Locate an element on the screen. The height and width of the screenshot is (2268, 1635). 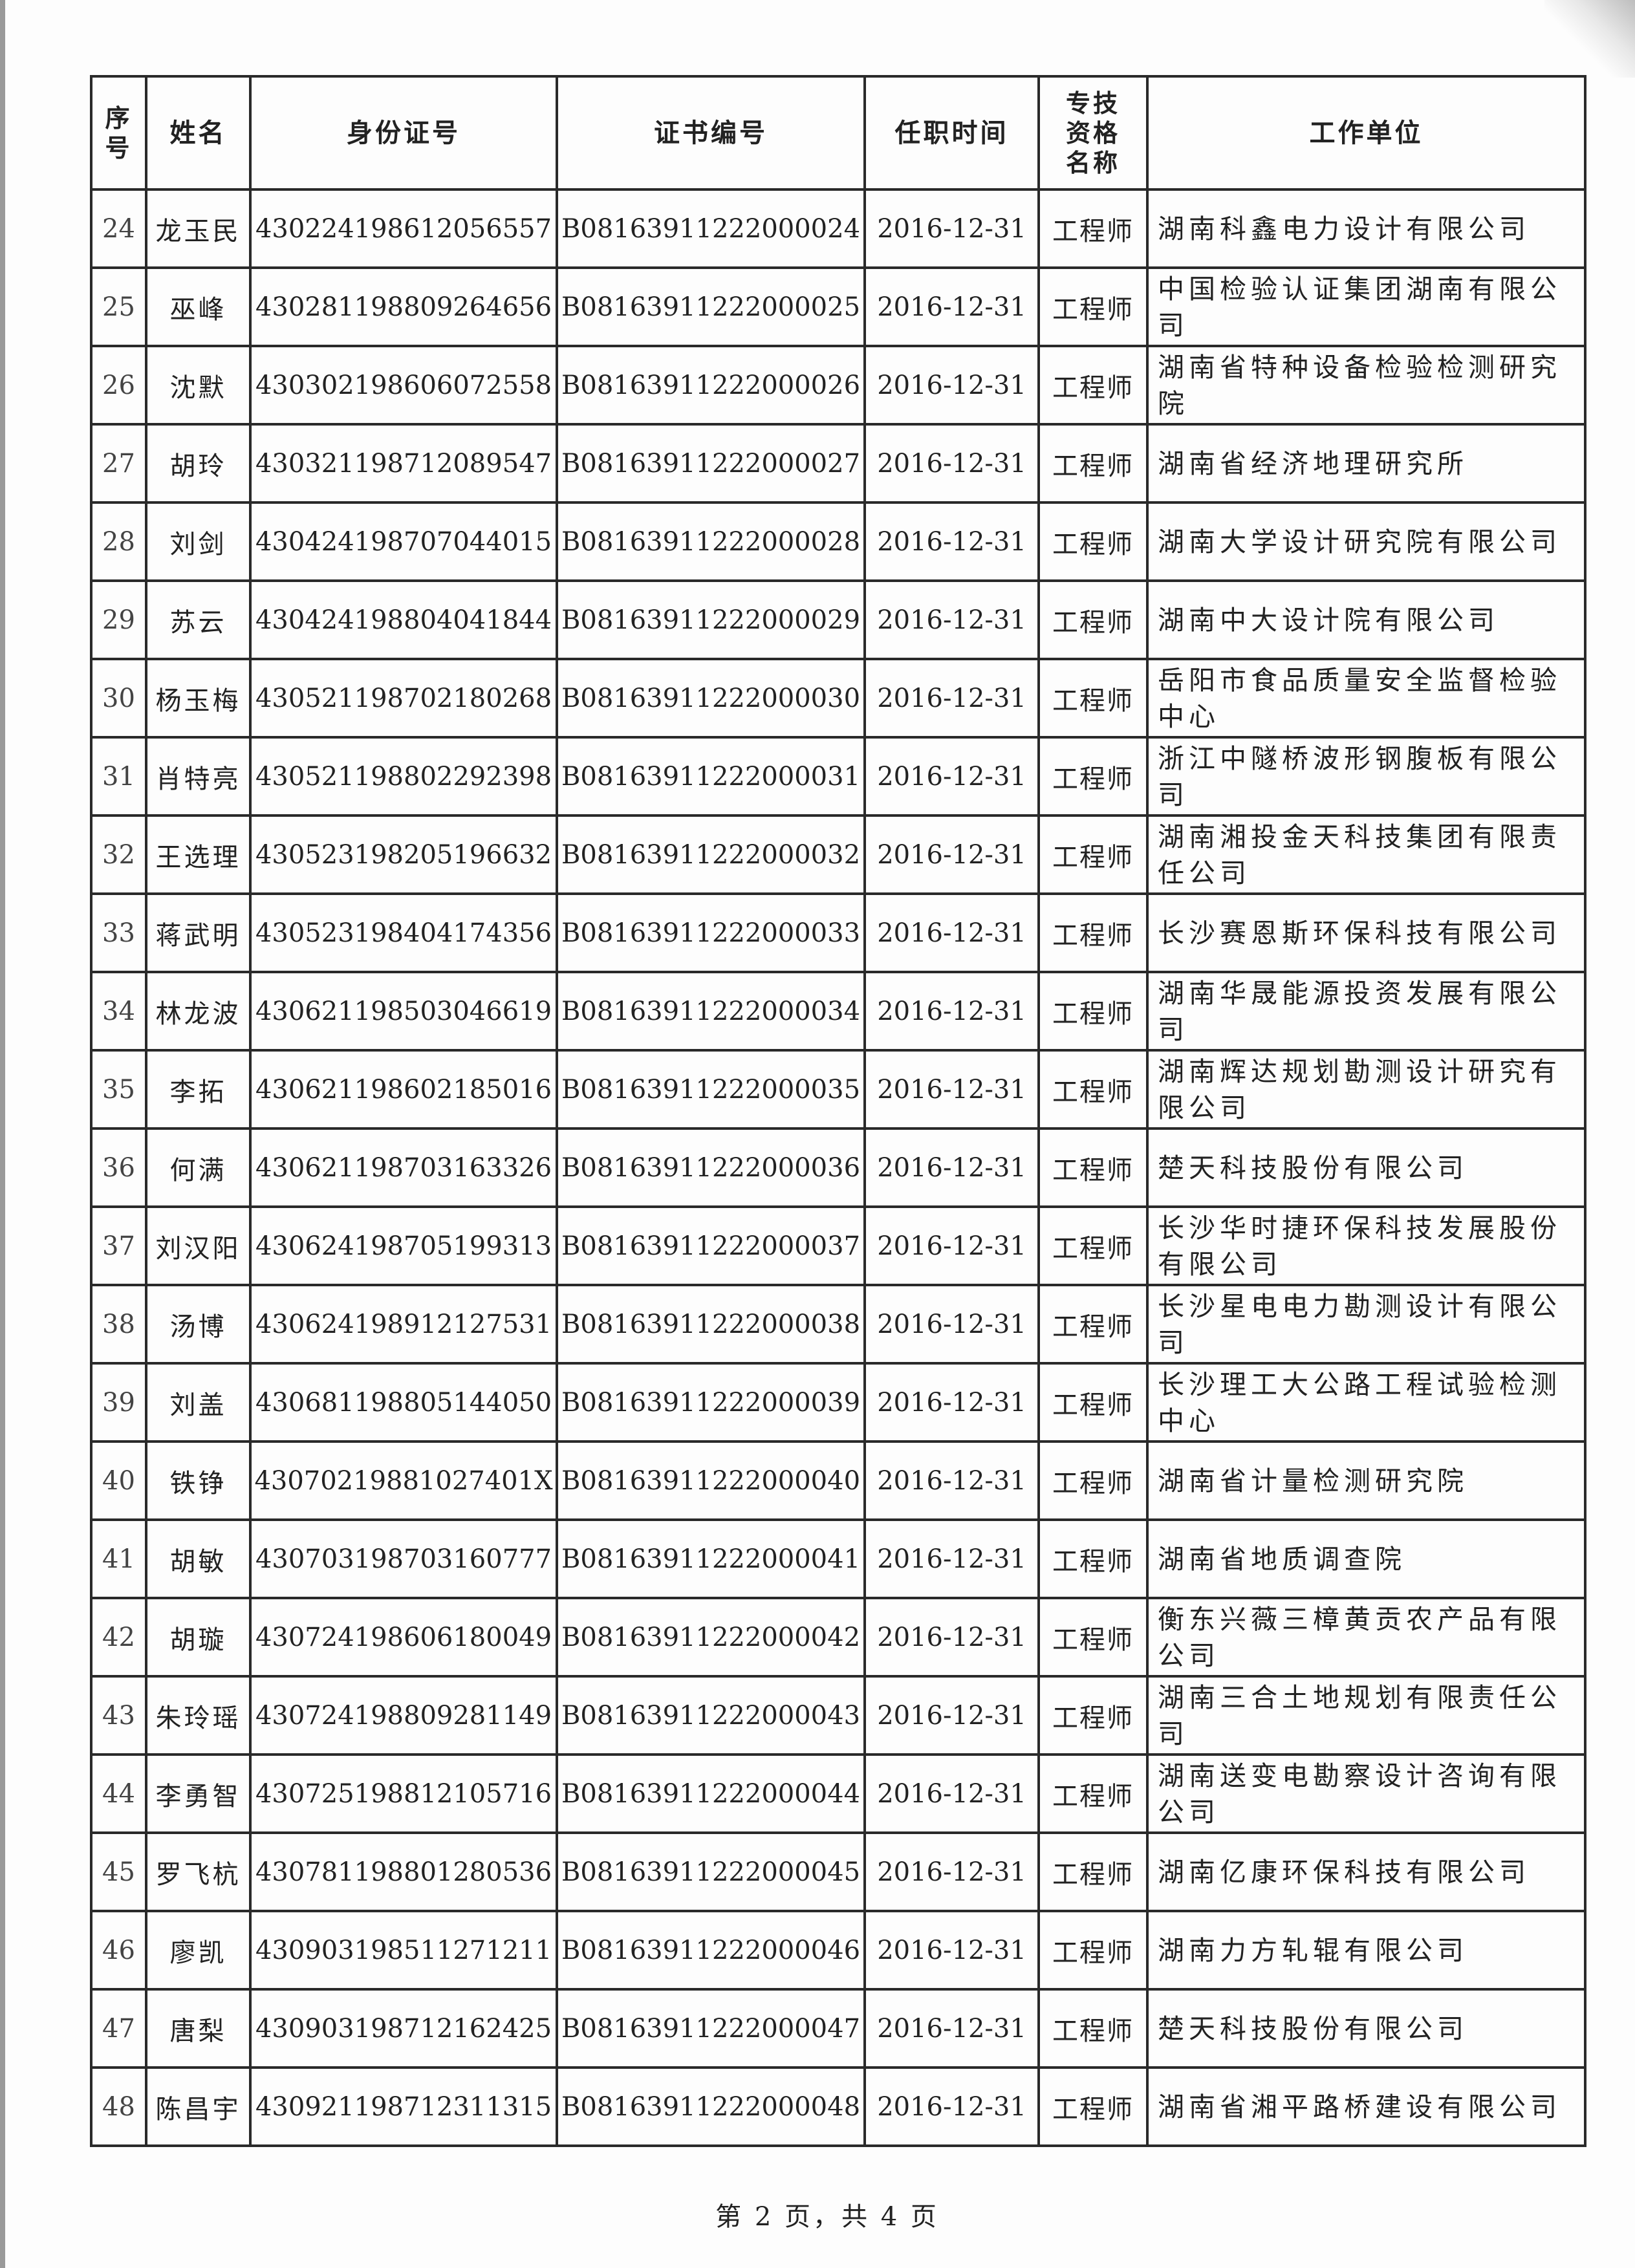
cell-workplace: 中国检验认证集团湖南有限公司 is located at coordinates (1366, 306).